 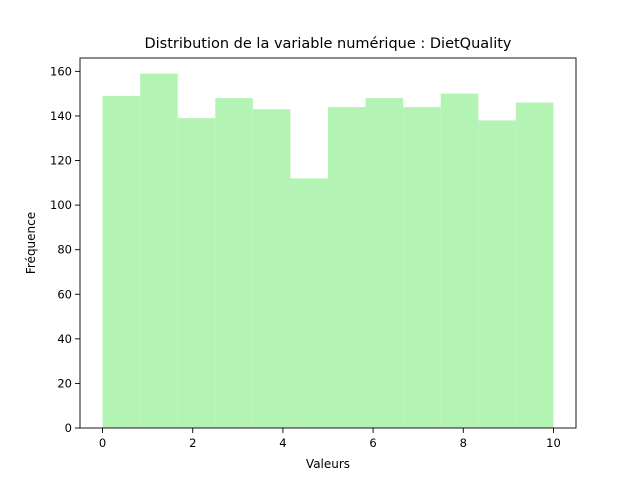 I want to click on y-axis-ticks: 0 20 40 60 80 100 120 140 160, so click(x=65, y=249).